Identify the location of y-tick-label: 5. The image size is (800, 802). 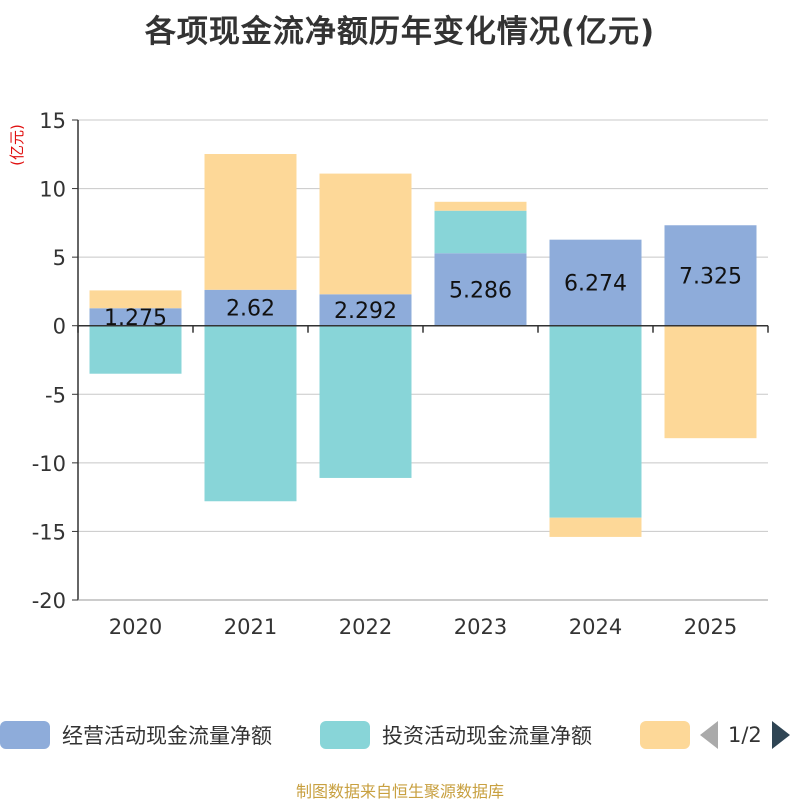
(59, 258).